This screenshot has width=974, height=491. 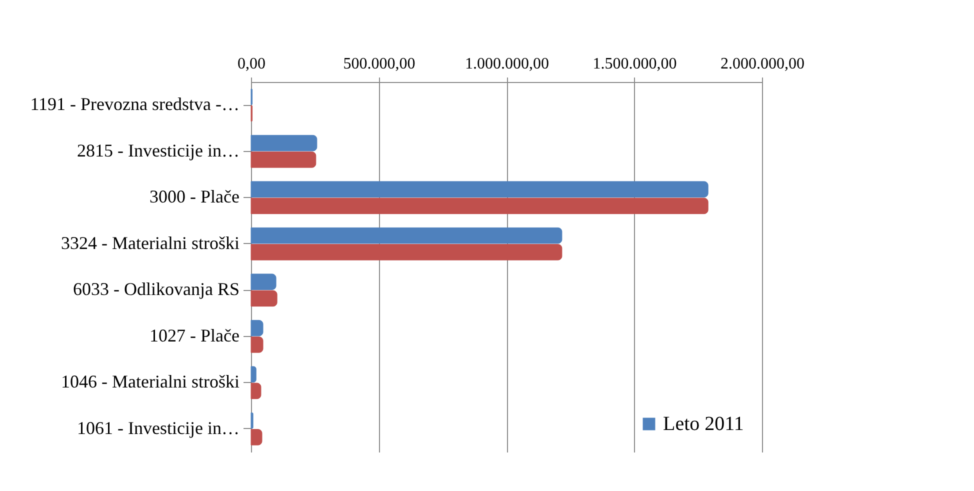 What do you see at coordinates (156, 289) in the screenshot?
I see `y-tick-label: 6033 - Odlikovanja RS` at bounding box center [156, 289].